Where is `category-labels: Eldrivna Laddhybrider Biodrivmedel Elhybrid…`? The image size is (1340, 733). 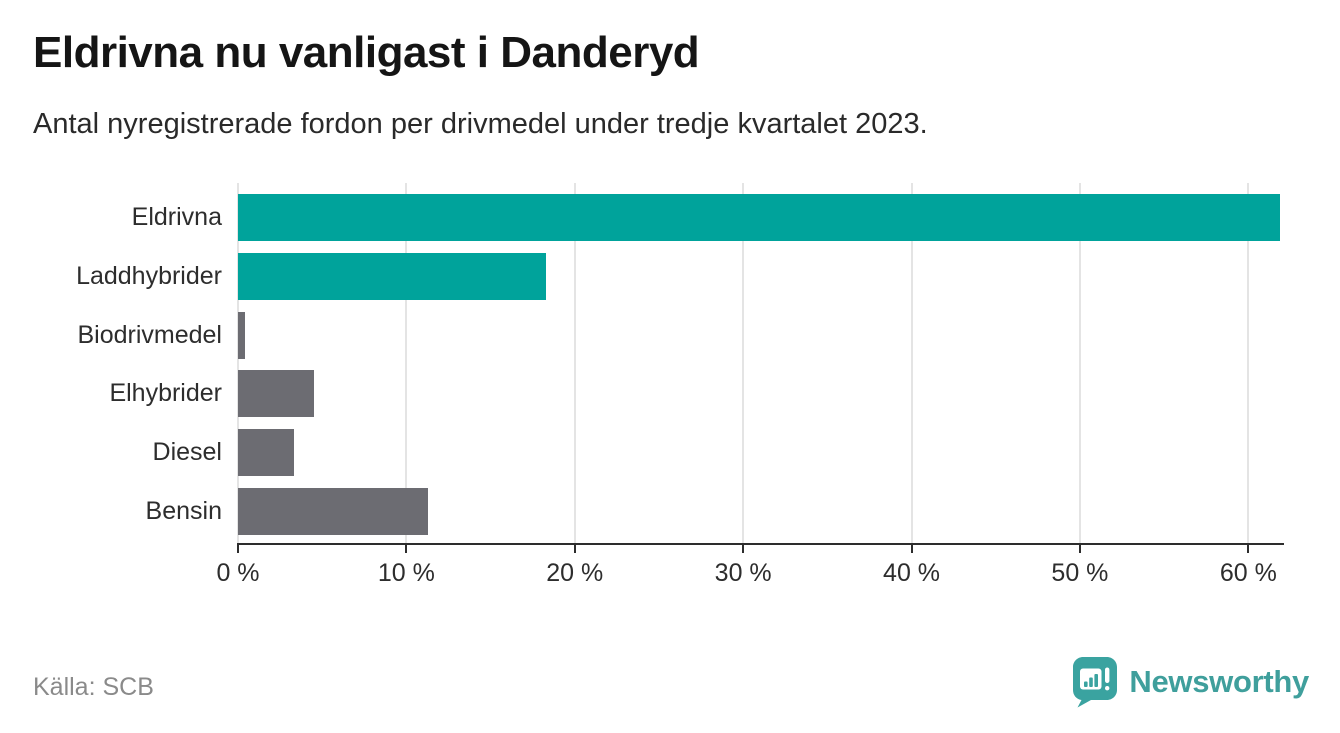 category-labels: Eldrivna Laddhybrider Biodrivmedel Elhybrid… is located at coordinates (111, 363).